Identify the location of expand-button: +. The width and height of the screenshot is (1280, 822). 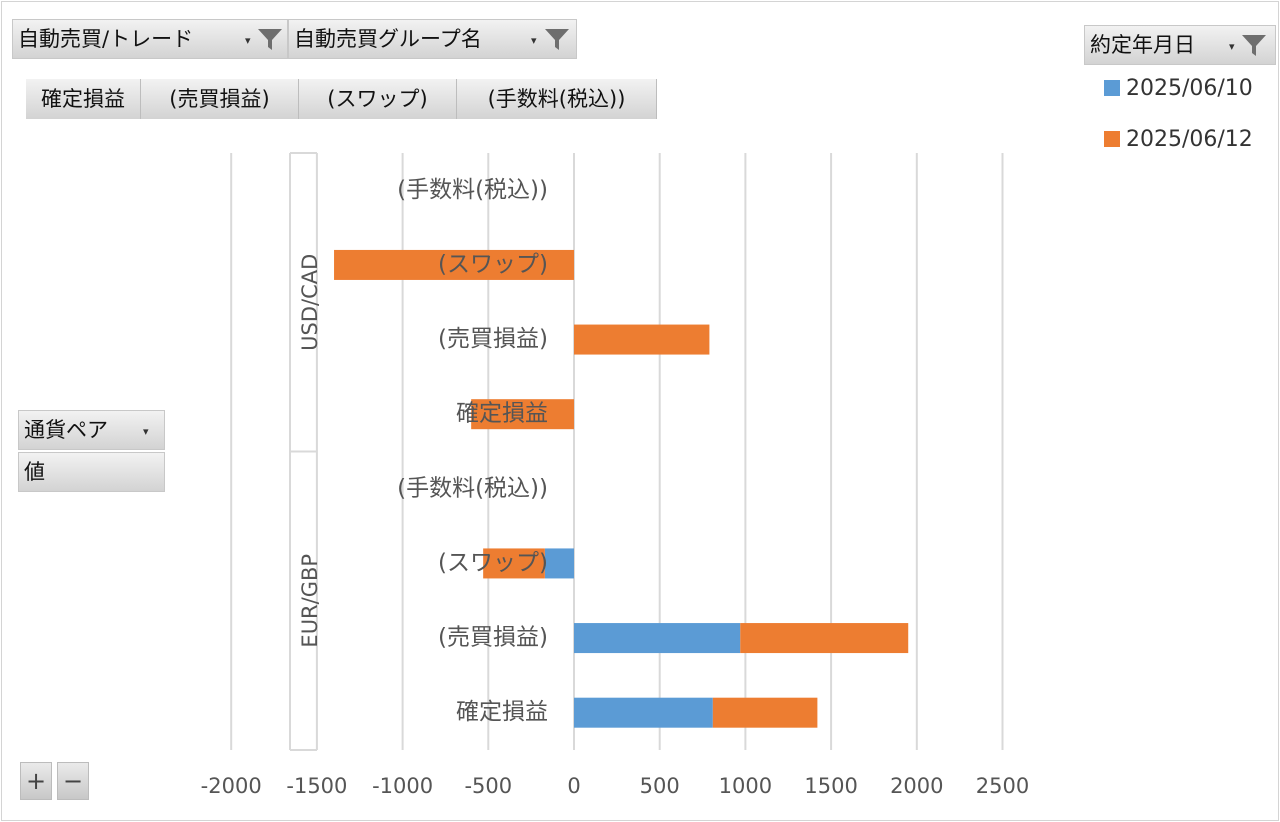
(36, 781).